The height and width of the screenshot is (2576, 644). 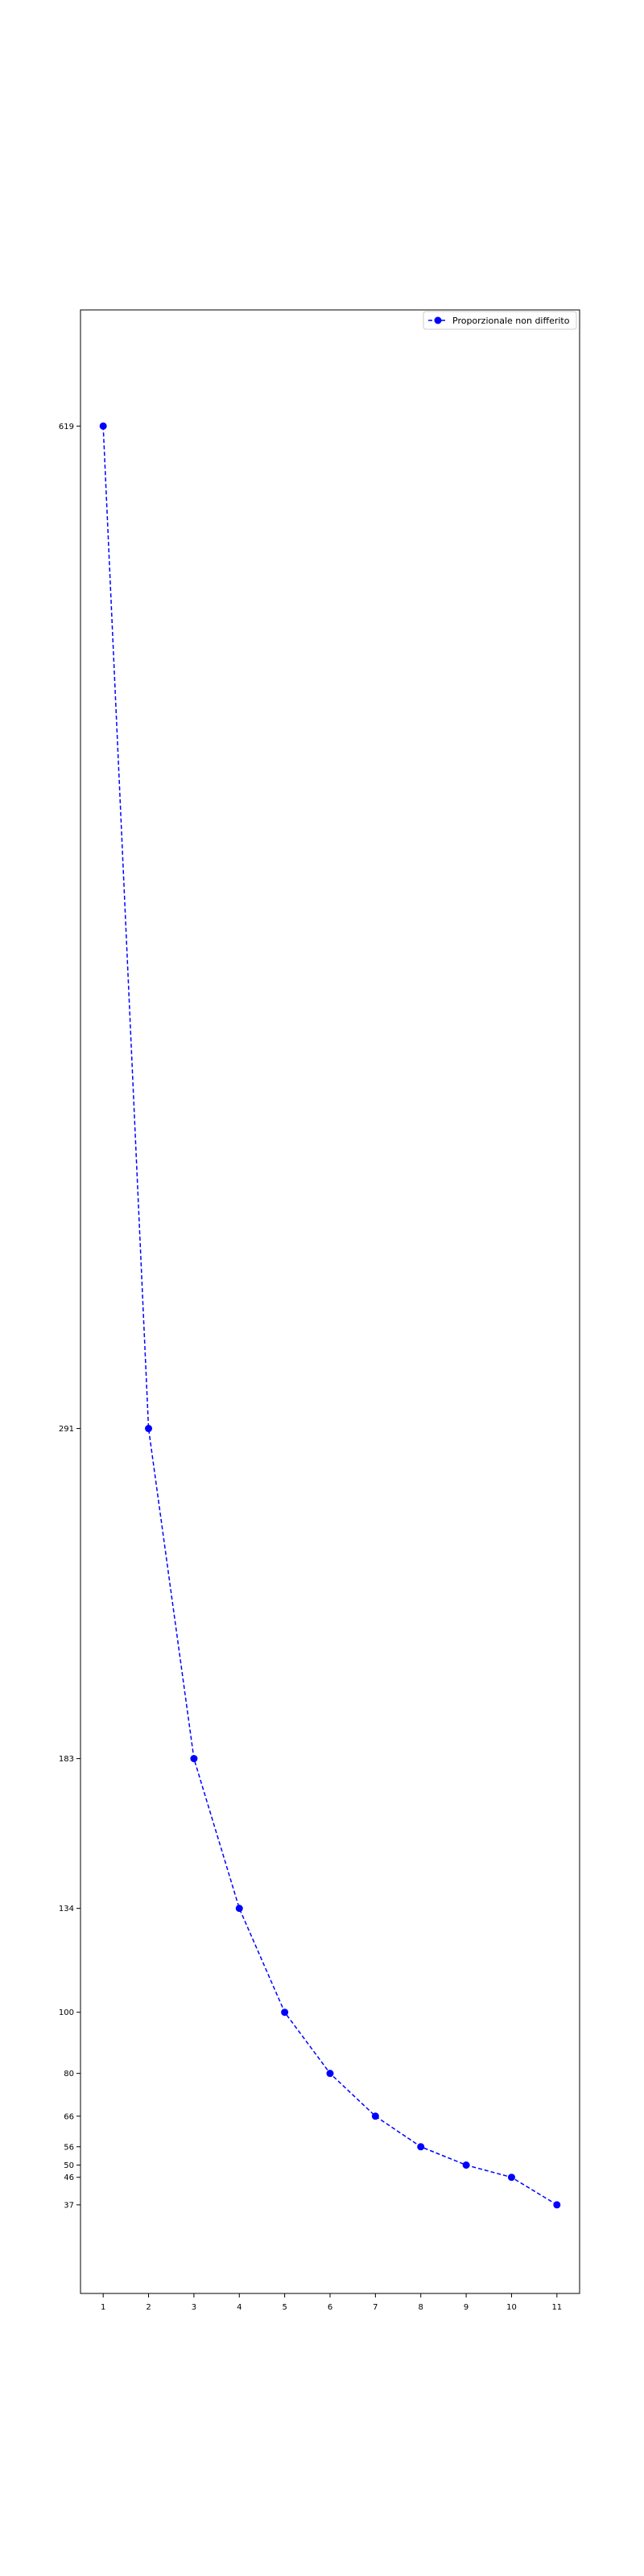 I want to click on y-tick-label: 66, so click(x=69, y=2116).